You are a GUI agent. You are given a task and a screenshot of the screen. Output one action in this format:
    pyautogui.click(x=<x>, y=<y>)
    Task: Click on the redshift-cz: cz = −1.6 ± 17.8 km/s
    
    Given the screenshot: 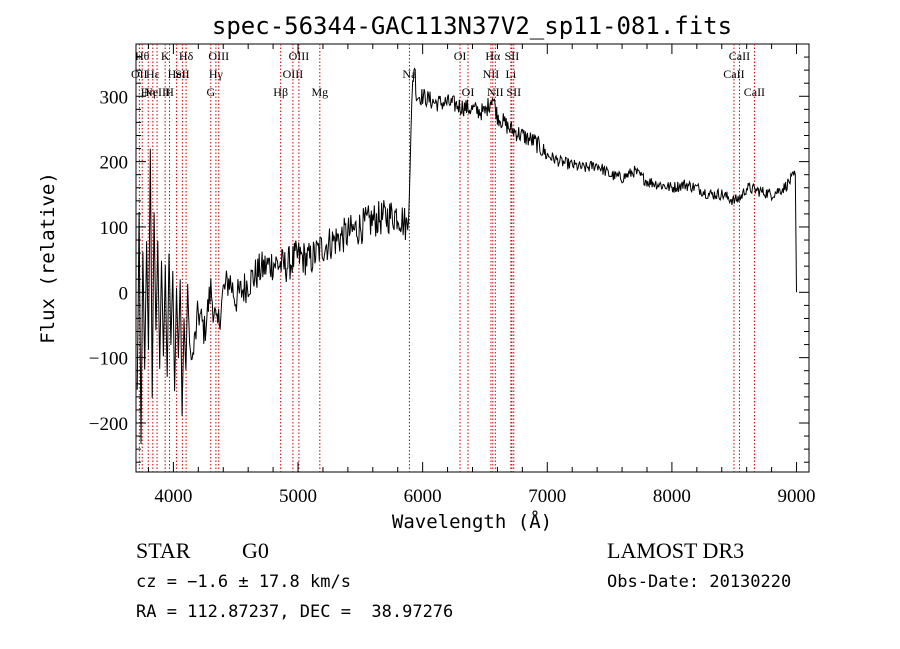 What is the action you would take?
    pyautogui.click(x=243, y=582)
    